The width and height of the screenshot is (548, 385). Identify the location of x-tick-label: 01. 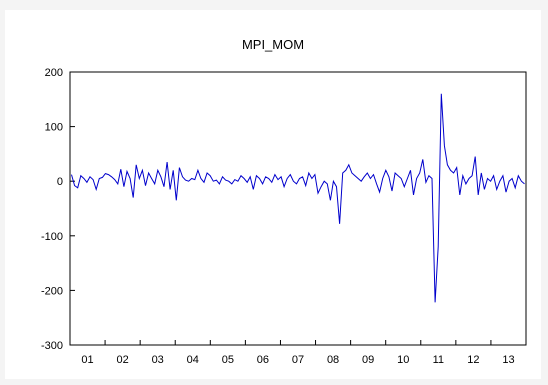
(87, 360).